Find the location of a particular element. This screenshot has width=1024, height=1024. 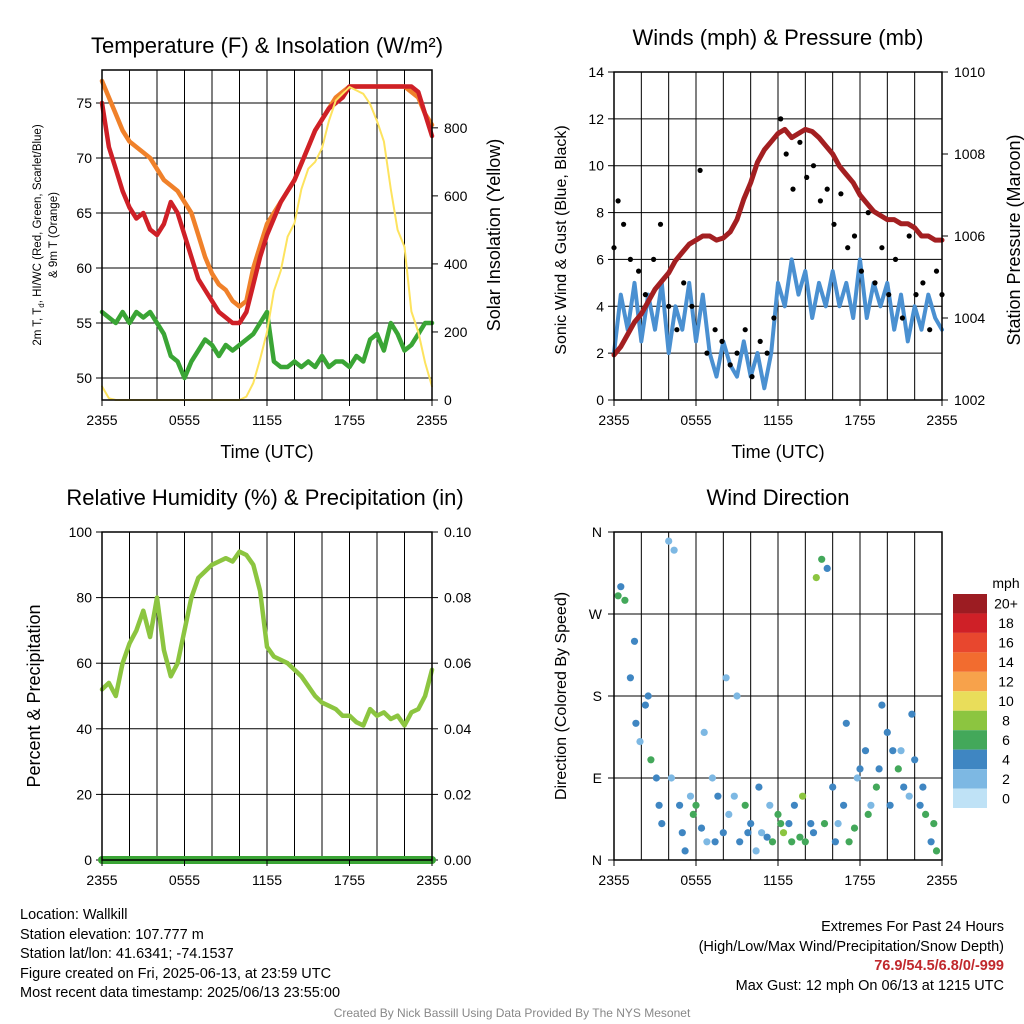

temp-title: Temperature (F) & Insolation (W/m²) is located at coordinates (267, 45).